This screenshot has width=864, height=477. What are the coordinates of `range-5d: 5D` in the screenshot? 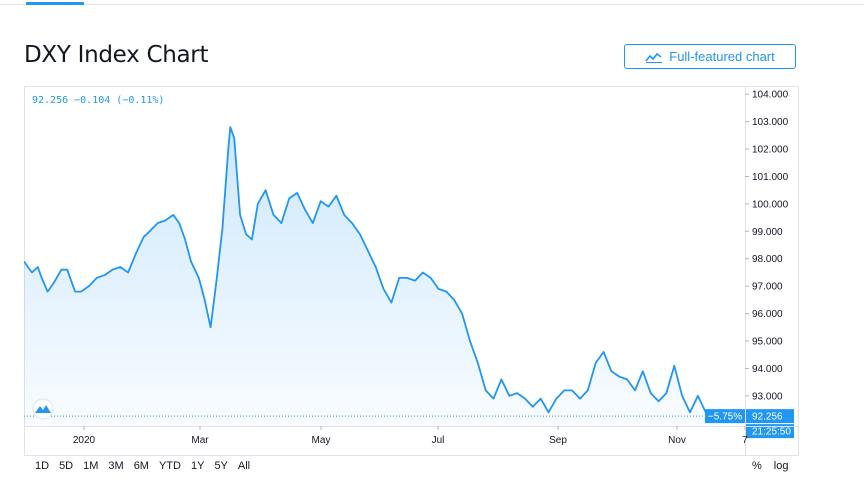 It's located at (66, 466).